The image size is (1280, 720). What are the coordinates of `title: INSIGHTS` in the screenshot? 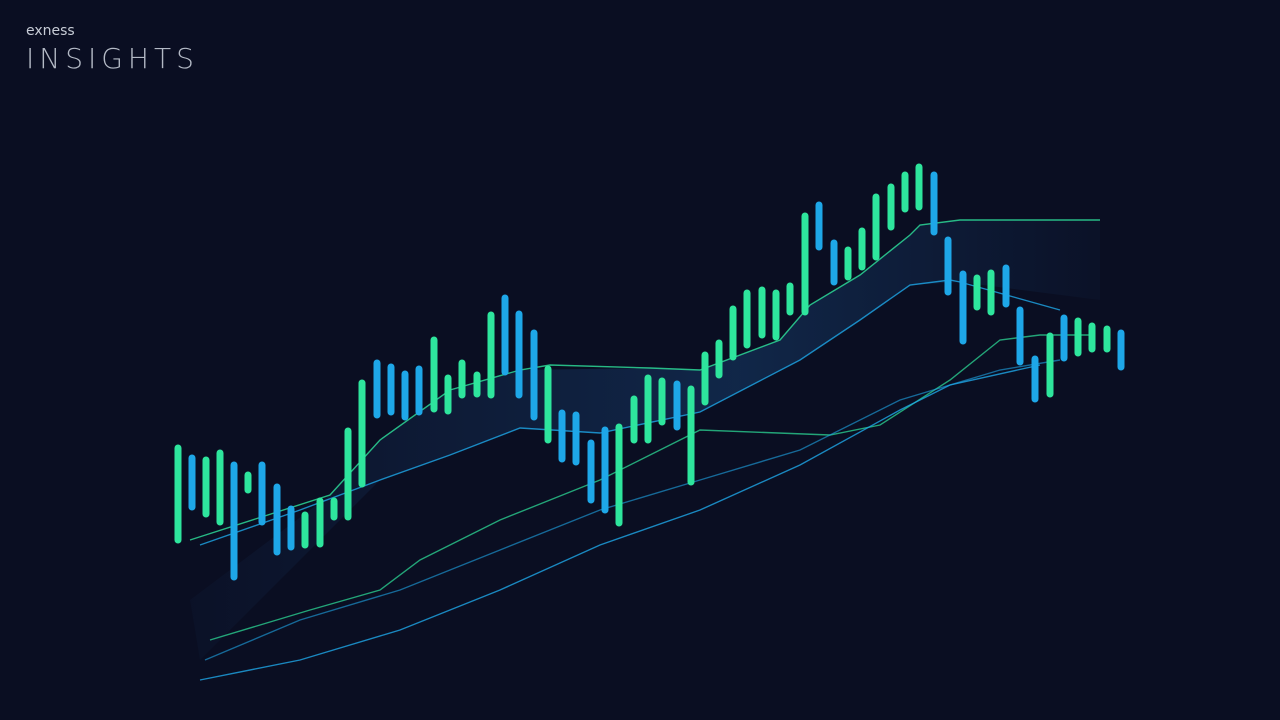 It's located at (112, 58).